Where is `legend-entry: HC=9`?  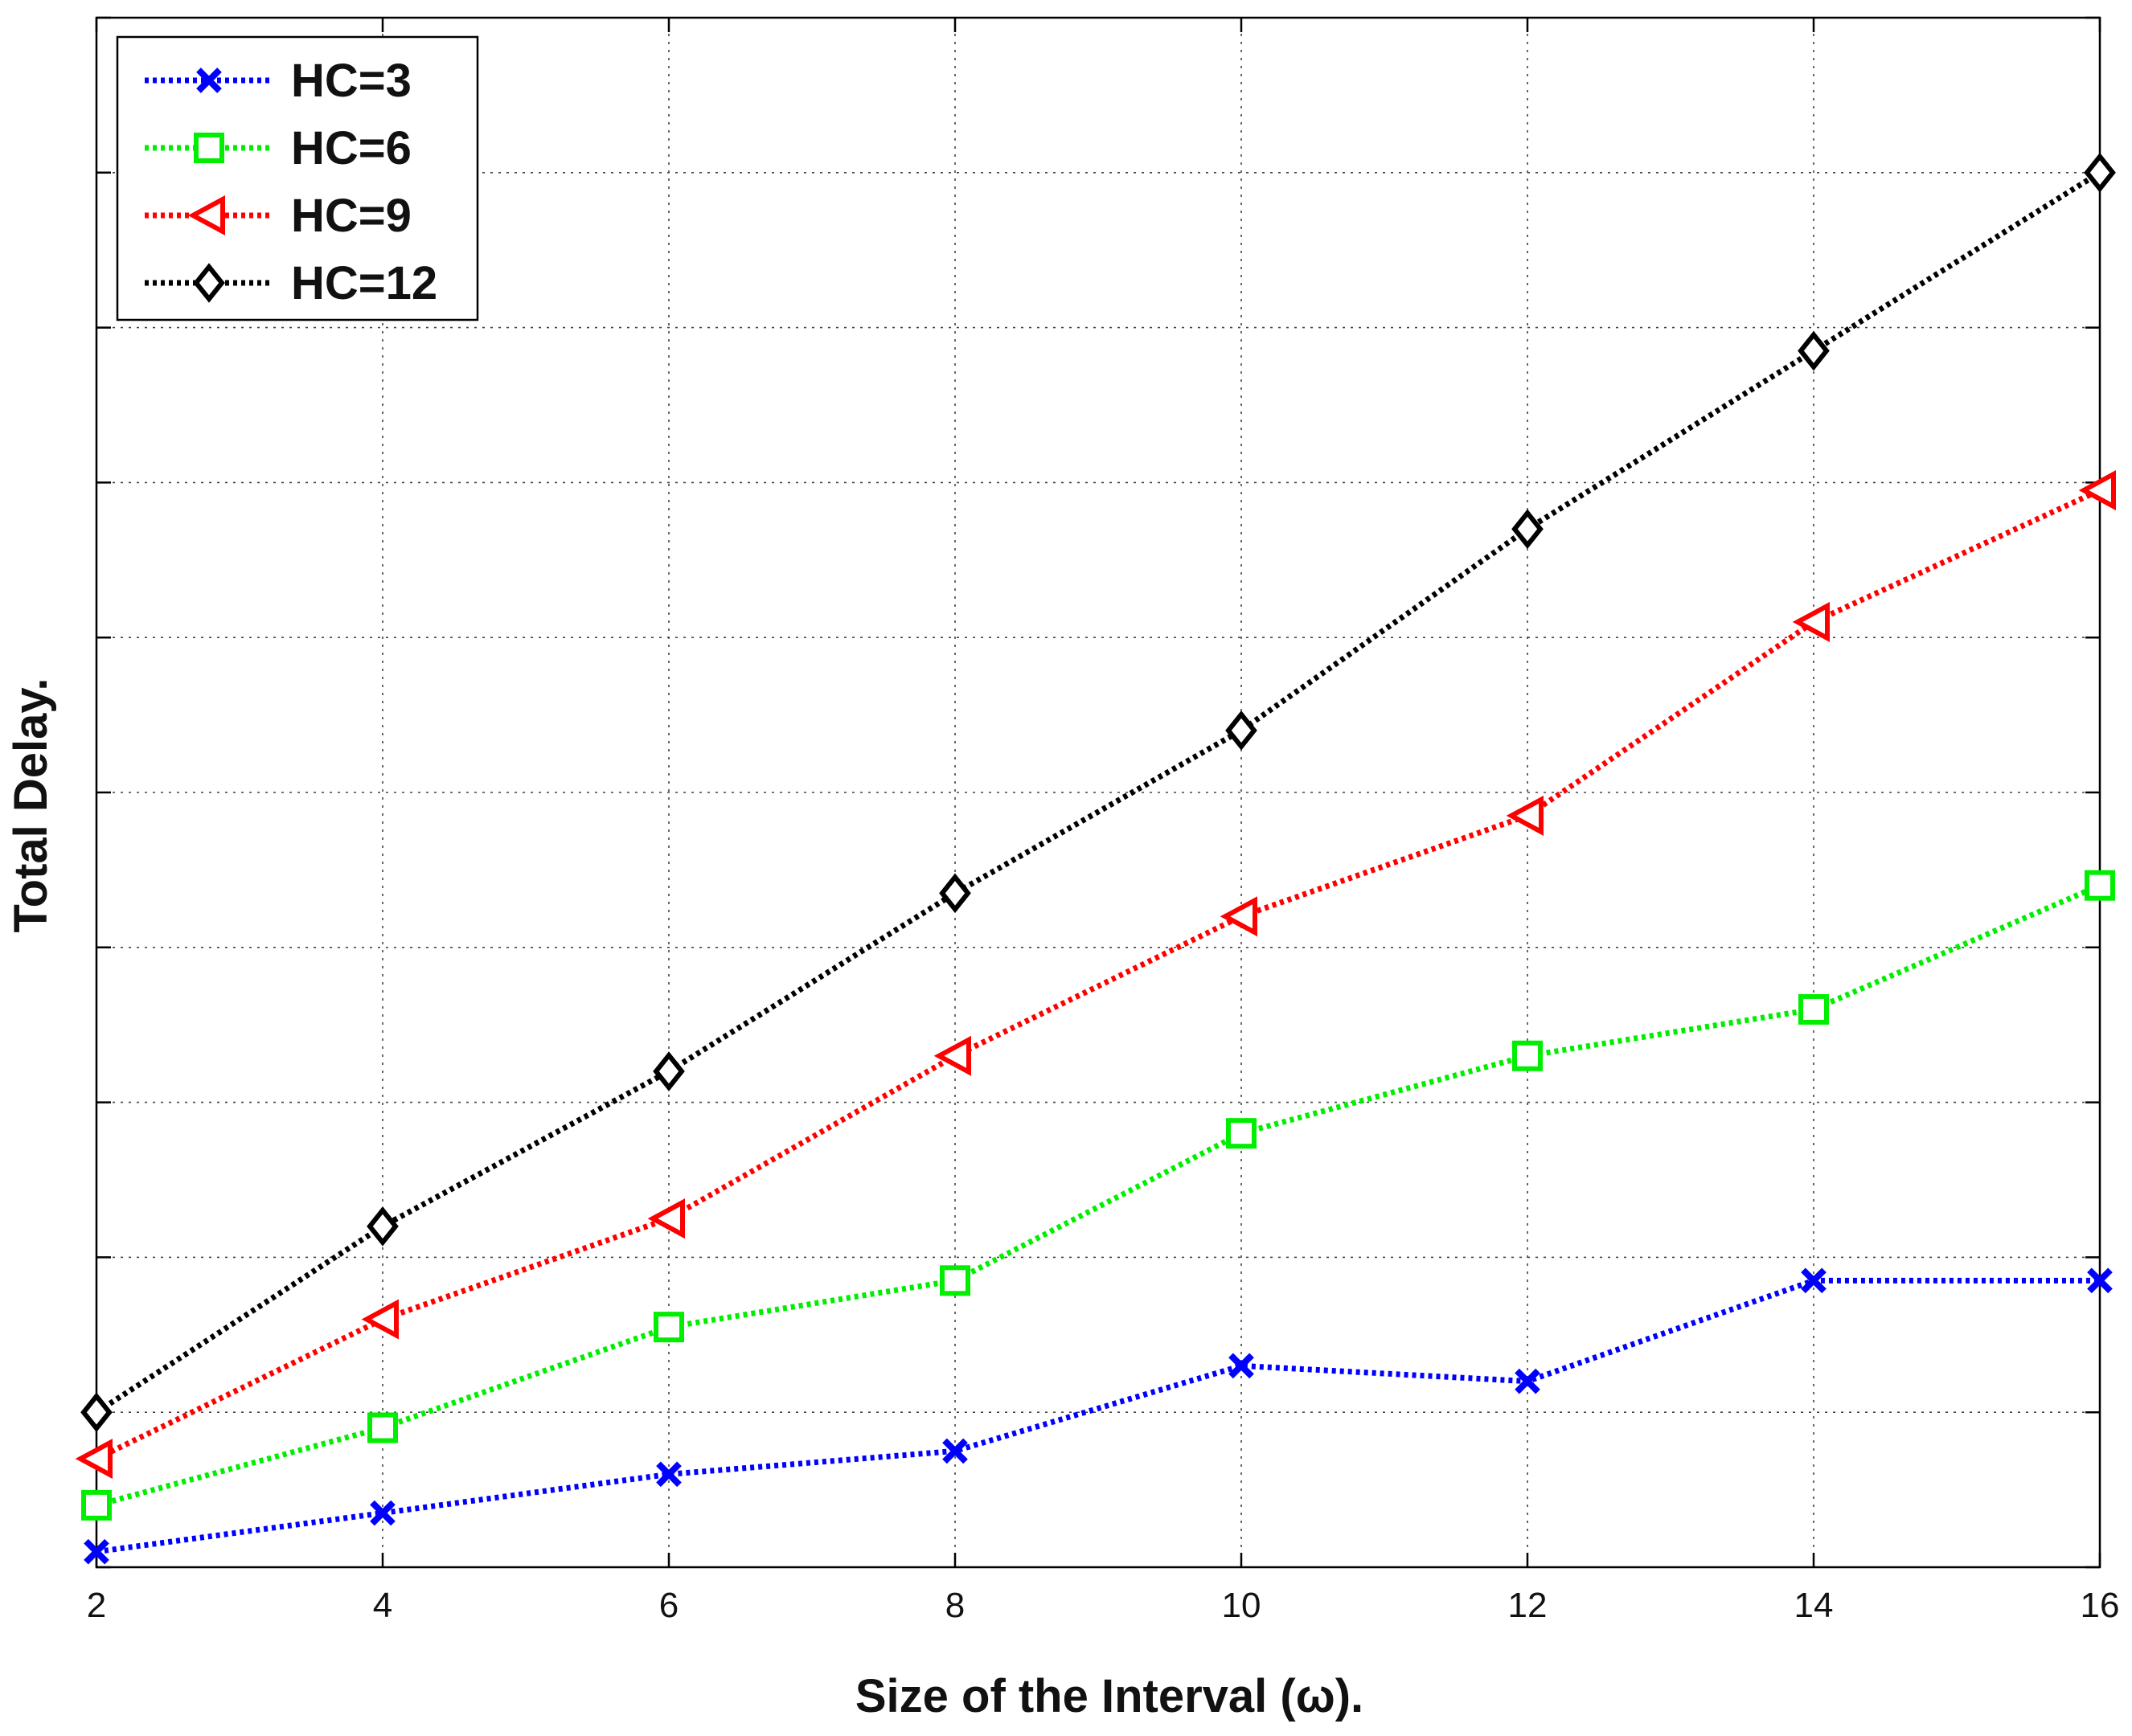
legend-entry: HC=9 is located at coordinates (278, 216).